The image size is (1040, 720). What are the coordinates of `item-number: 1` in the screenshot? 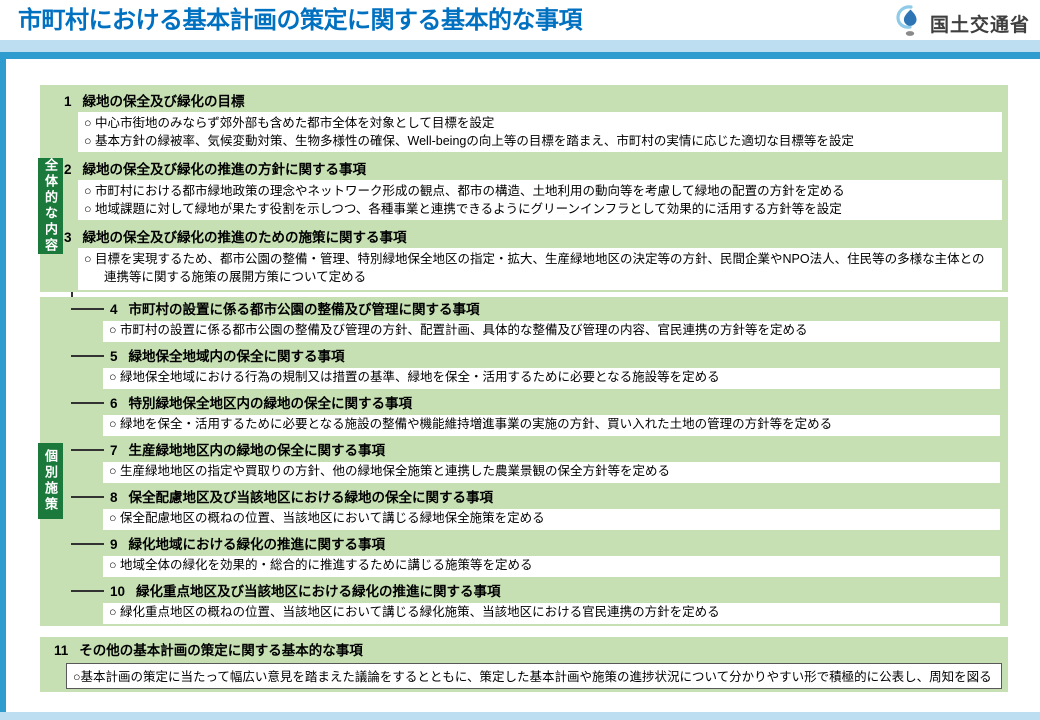 It's located at (68, 101).